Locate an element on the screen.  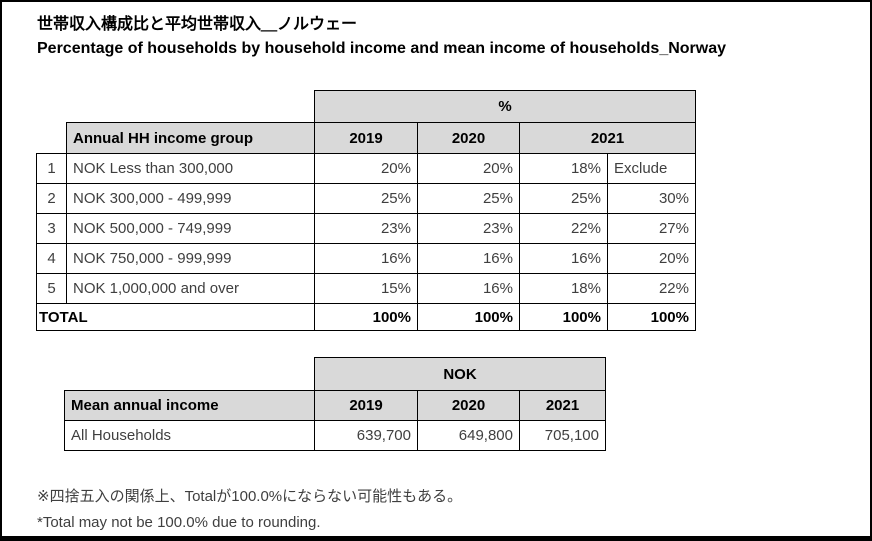
table-row: 3 NOK 500,000 - 749,999 23% 23% 22% 27% is located at coordinates (366, 228).